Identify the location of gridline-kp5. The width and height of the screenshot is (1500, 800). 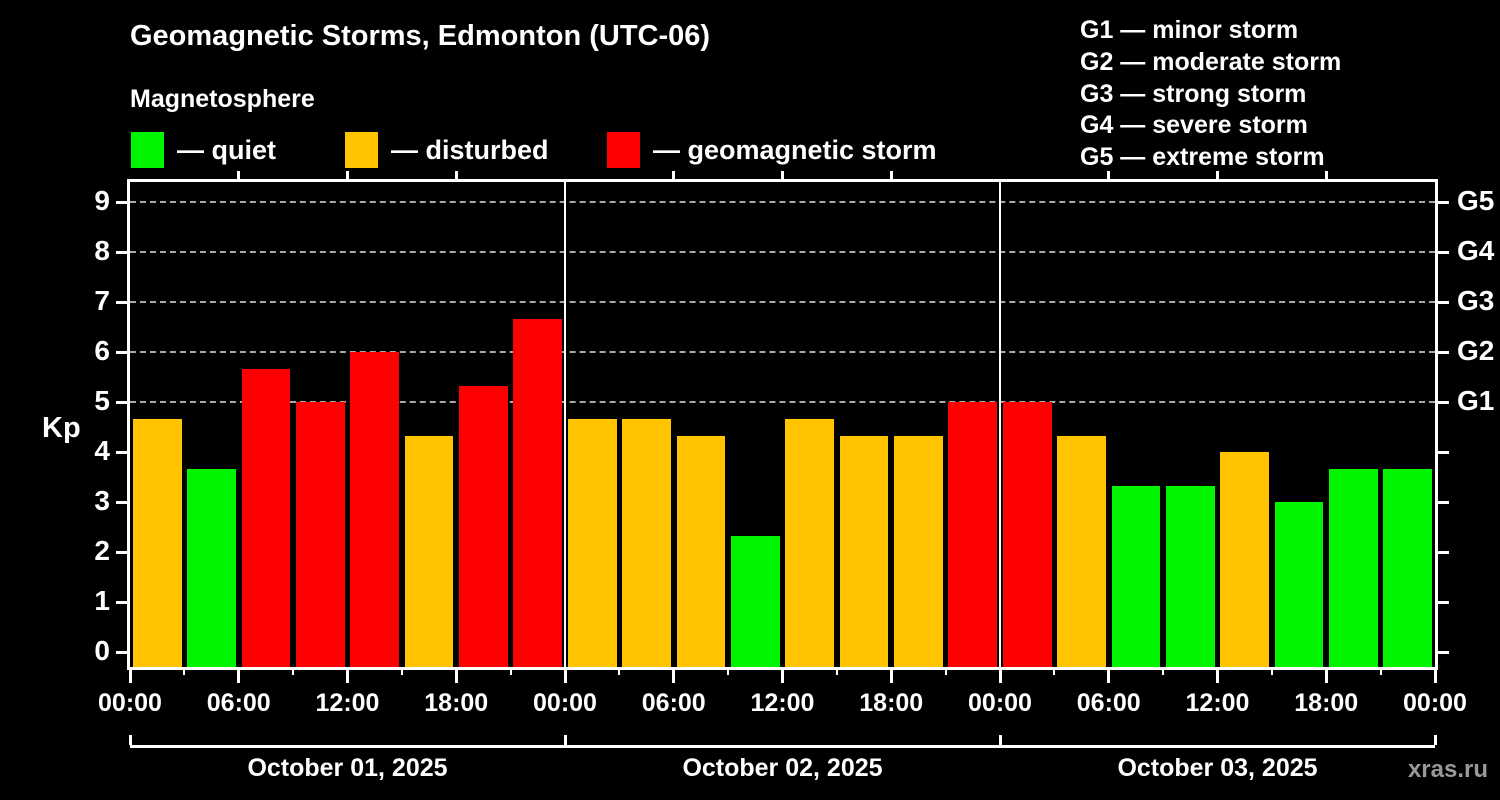
(782, 402).